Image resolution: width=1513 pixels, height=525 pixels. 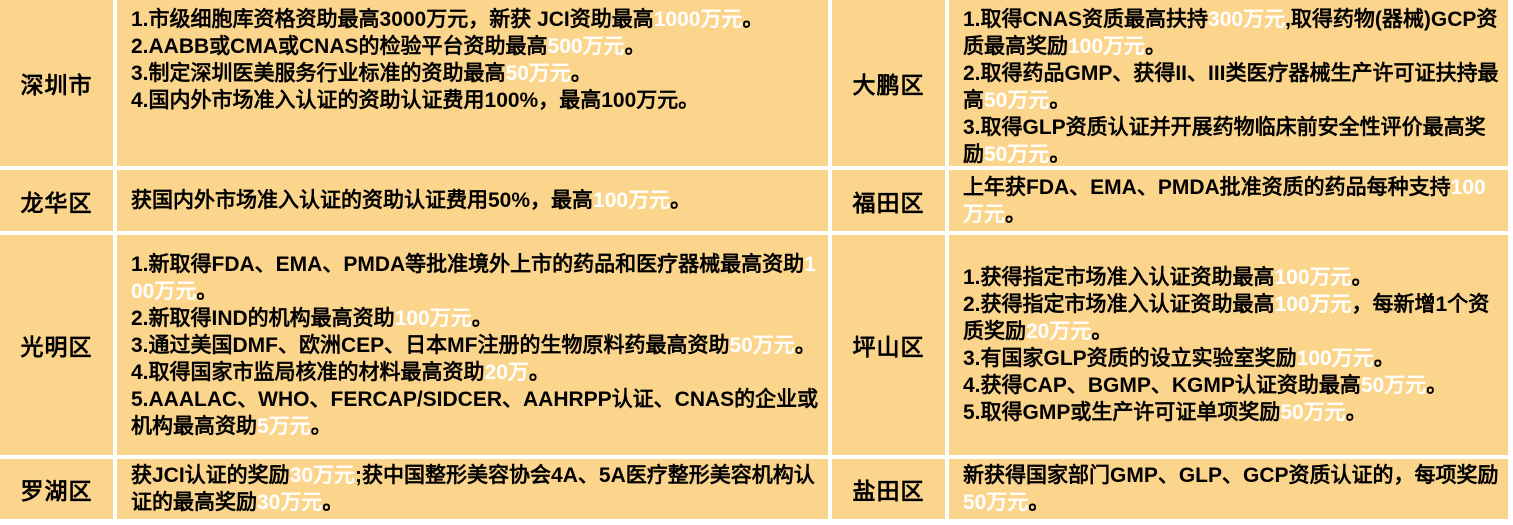 What do you see at coordinates (1247, 19) in the screenshot?
I see `highlight-amount: 300万元` at bounding box center [1247, 19].